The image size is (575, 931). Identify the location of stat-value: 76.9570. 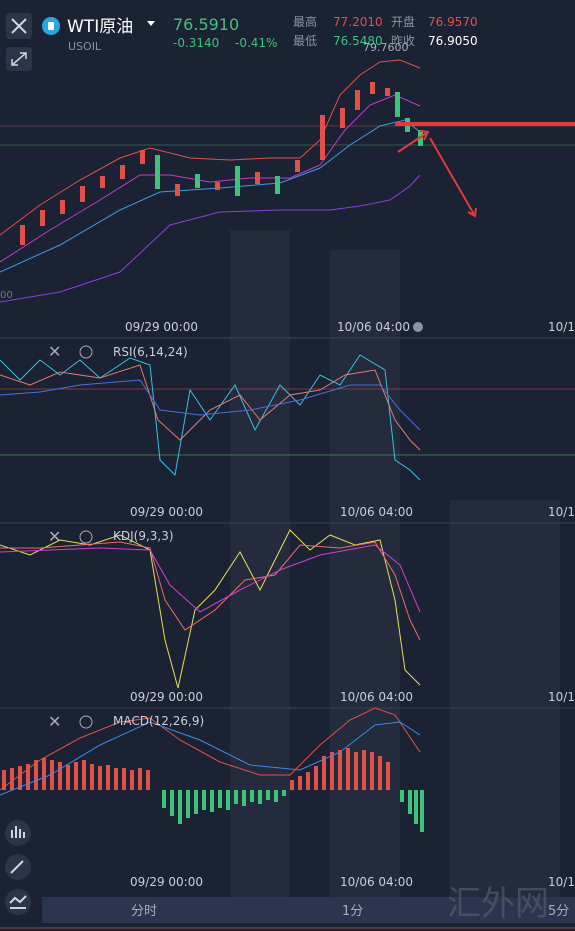
(453, 22).